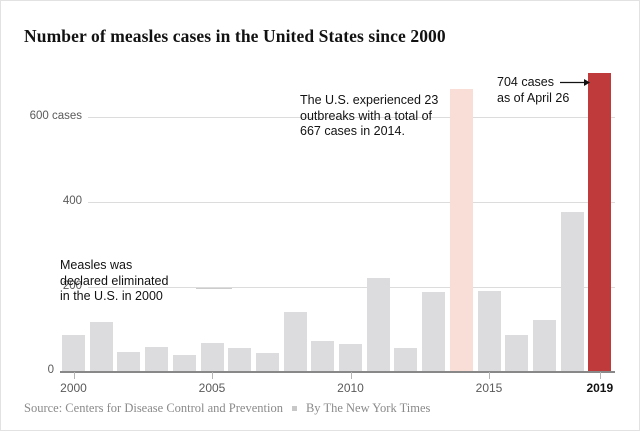 The height and width of the screenshot is (431, 640). What do you see at coordinates (294, 408) in the screenshot?
I see `footer-separator-dot` at bounding box center [294, 408].